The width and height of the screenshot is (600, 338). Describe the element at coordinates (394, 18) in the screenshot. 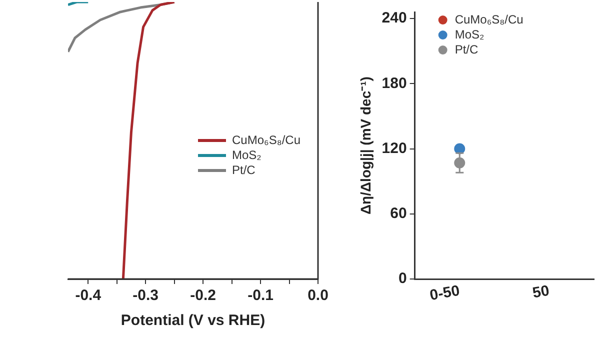

I see `y-tick-label: 240` at that location.